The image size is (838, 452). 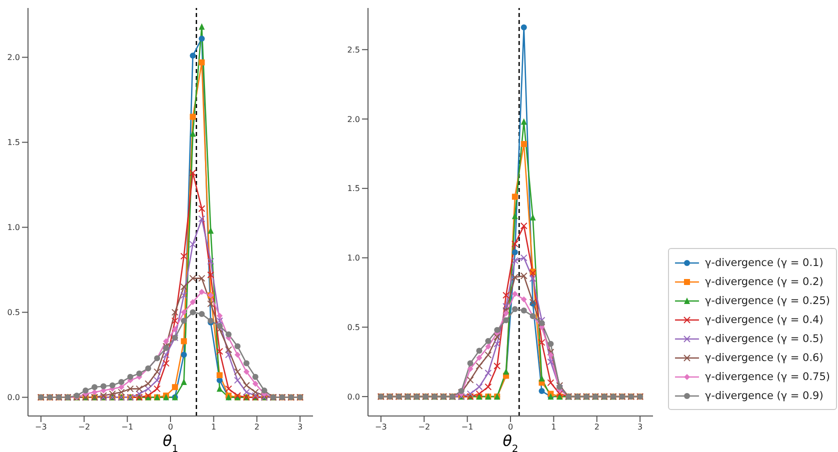 What do you see at coordinates (170, 442) in the screenshot?
I see `x-axis-title: θ$_{1}$` at bounding box center [170, 442].